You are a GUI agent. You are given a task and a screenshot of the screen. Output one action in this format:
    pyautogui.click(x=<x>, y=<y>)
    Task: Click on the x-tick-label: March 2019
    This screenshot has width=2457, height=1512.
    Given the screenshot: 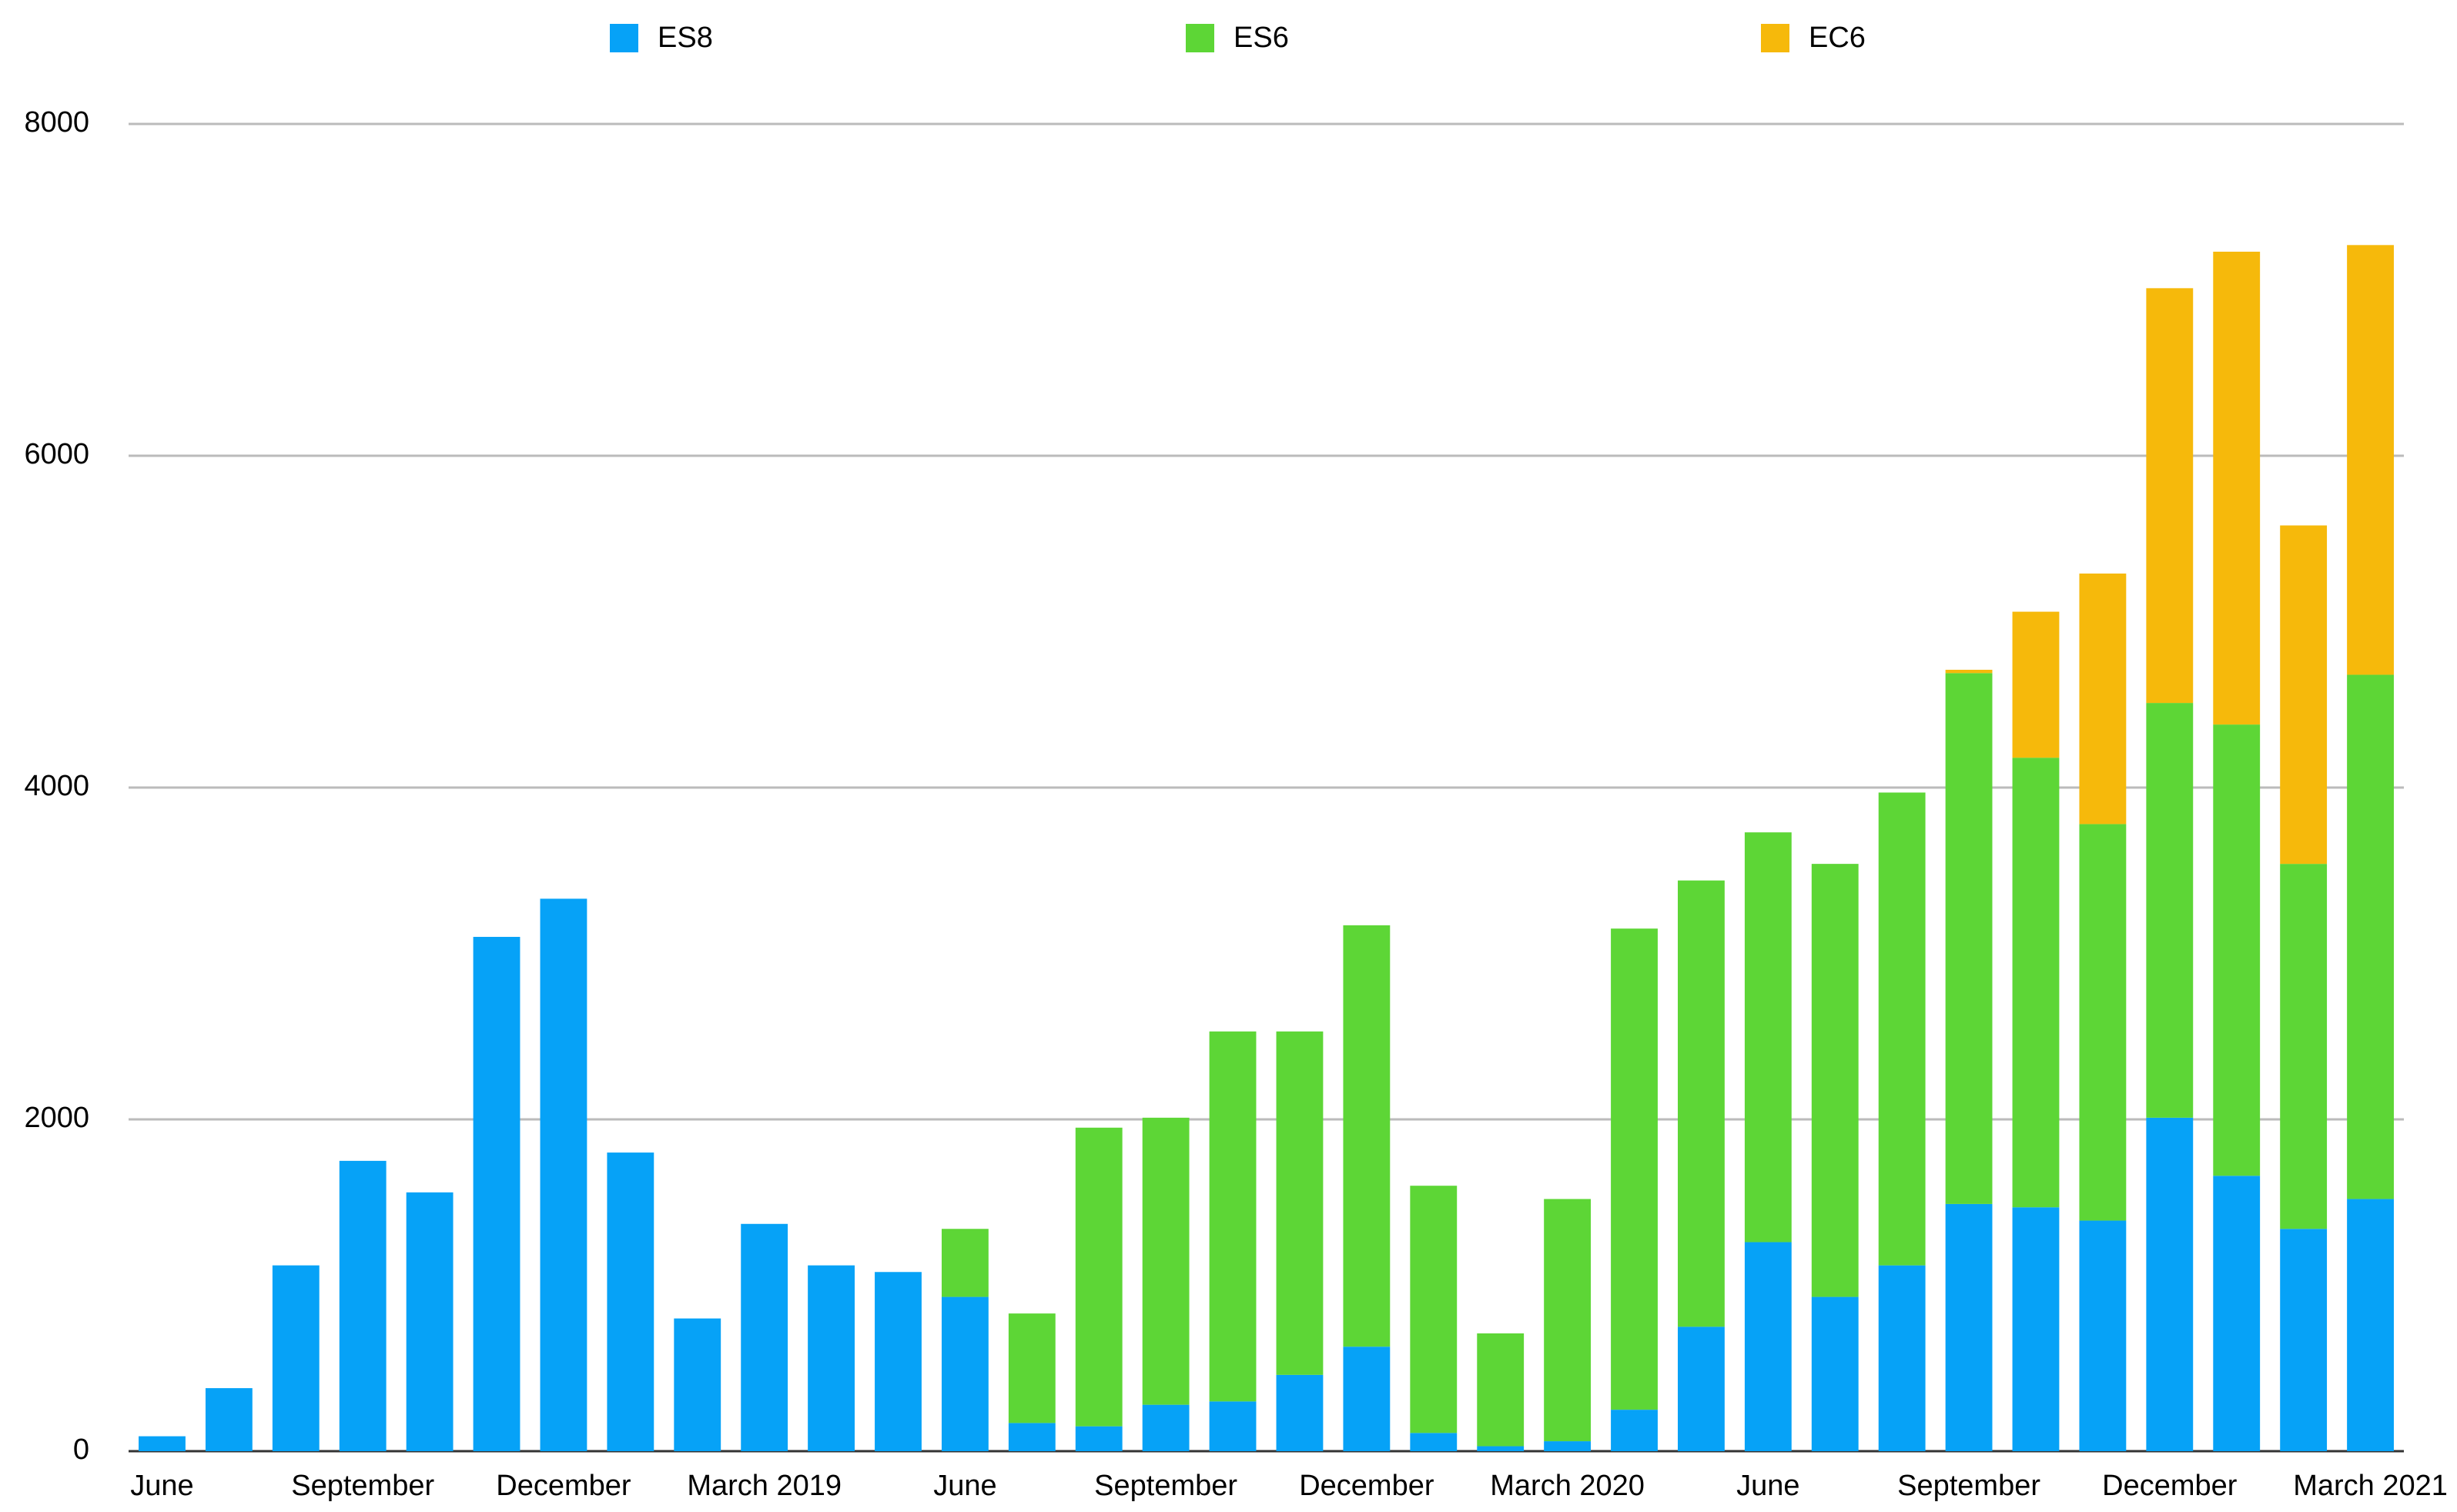 What is the action you would take?
    pyautogui.click(x=764, y=1486)
    